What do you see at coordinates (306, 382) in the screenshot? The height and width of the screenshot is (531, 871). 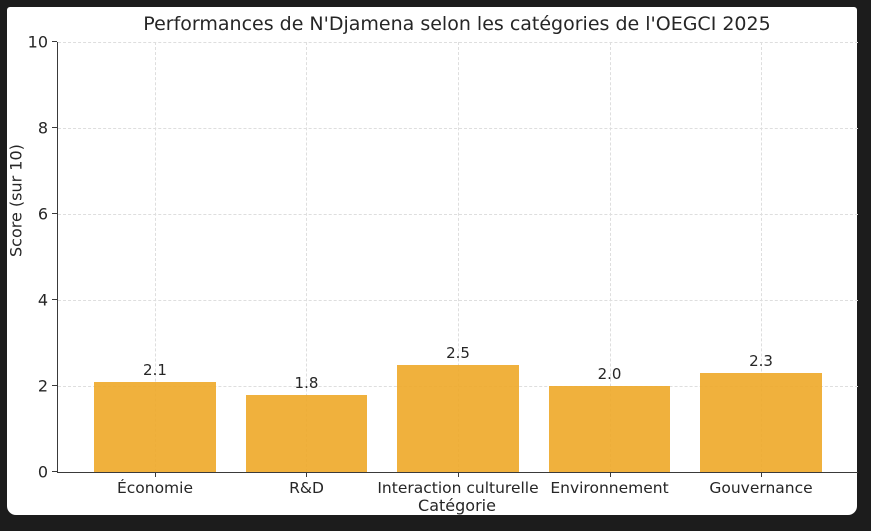 I see `bar-value-label: 1.8` at bounding box center [306, 382].